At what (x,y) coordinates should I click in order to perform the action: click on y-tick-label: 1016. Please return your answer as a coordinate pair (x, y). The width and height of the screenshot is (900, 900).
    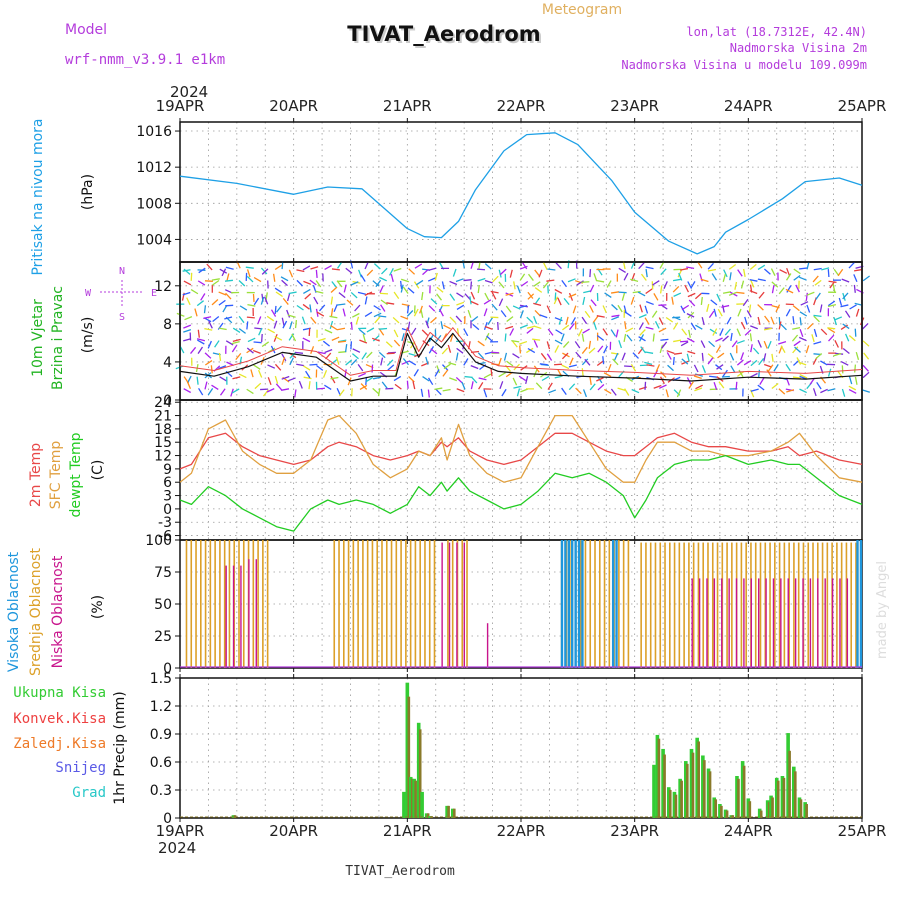
    Looking at the image, I should click on (154, 132).